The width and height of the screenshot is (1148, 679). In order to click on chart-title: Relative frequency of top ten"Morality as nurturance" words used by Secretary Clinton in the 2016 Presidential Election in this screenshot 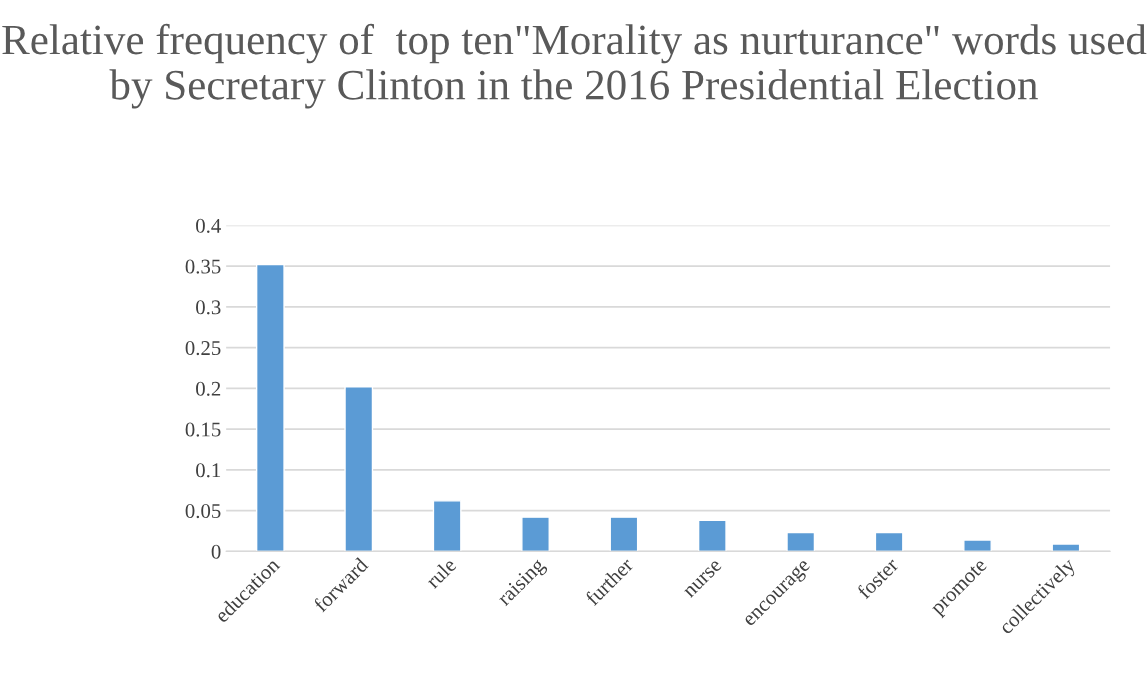, I will do `click(574, 66)`.